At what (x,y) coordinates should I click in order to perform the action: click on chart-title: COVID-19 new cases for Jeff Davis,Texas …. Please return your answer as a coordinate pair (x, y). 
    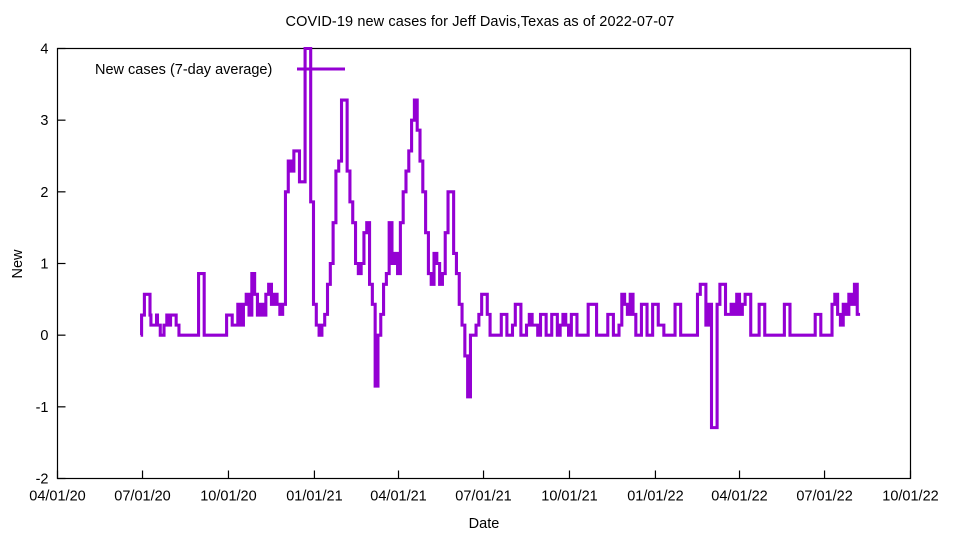
    Looking at the image, I should click on (480, 22).